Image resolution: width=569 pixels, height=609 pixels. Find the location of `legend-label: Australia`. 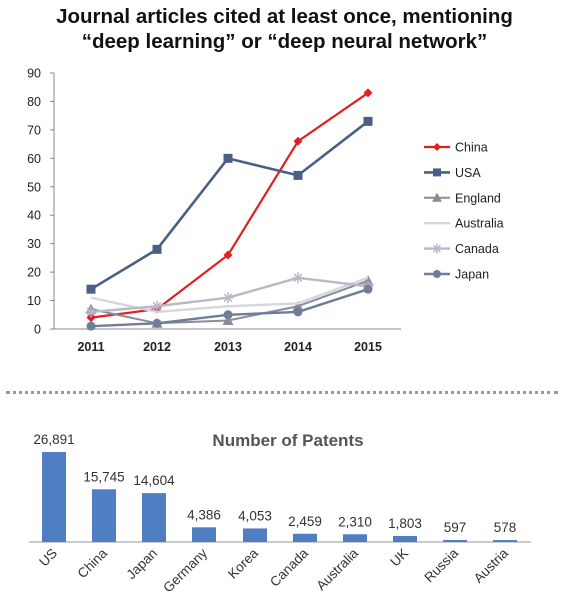

legend-label: Australia is located at coordinates (479, 224).